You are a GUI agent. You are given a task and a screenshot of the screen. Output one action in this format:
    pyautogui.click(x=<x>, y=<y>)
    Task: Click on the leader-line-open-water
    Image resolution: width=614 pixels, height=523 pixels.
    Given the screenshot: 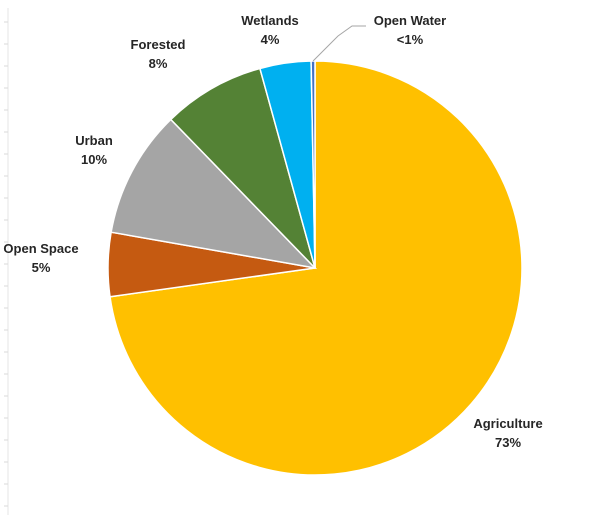 What is the action you would take?
    pyautogui.click(x=339, y=43)
    